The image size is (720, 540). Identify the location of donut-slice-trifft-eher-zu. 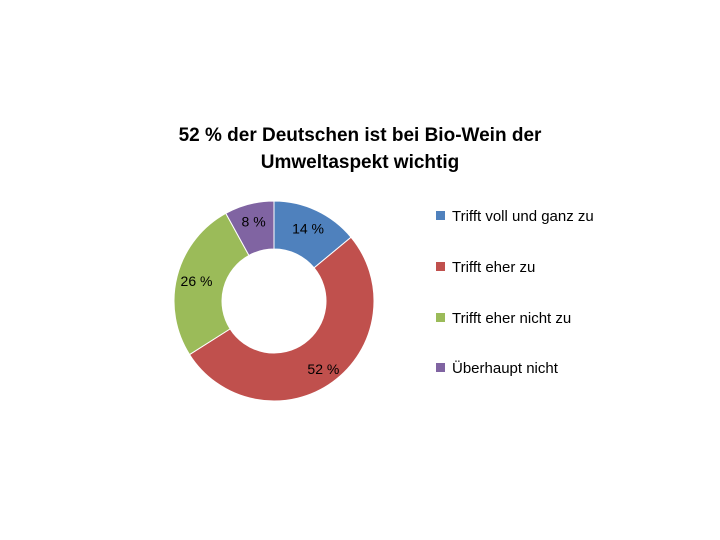
(281, 319).